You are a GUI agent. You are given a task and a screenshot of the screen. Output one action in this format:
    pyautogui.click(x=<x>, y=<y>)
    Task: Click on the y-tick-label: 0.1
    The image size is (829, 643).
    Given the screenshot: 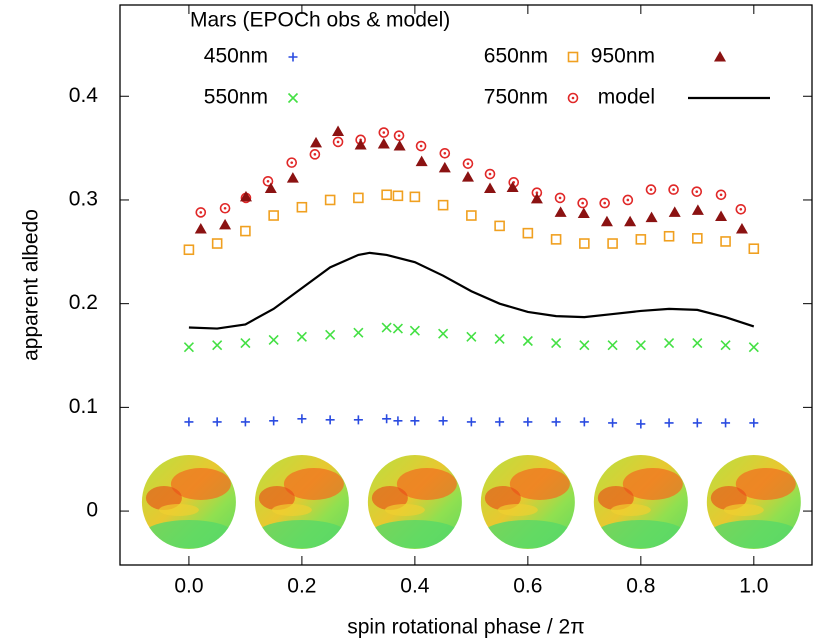 What is the action you would take?
    pyautogui.click(x=83, y=406)
    